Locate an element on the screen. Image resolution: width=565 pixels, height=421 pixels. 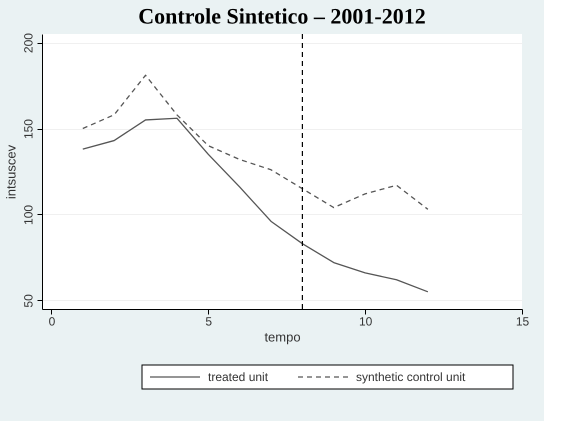
y-axis-title: intsuscev is located at coordinates (11, 172).